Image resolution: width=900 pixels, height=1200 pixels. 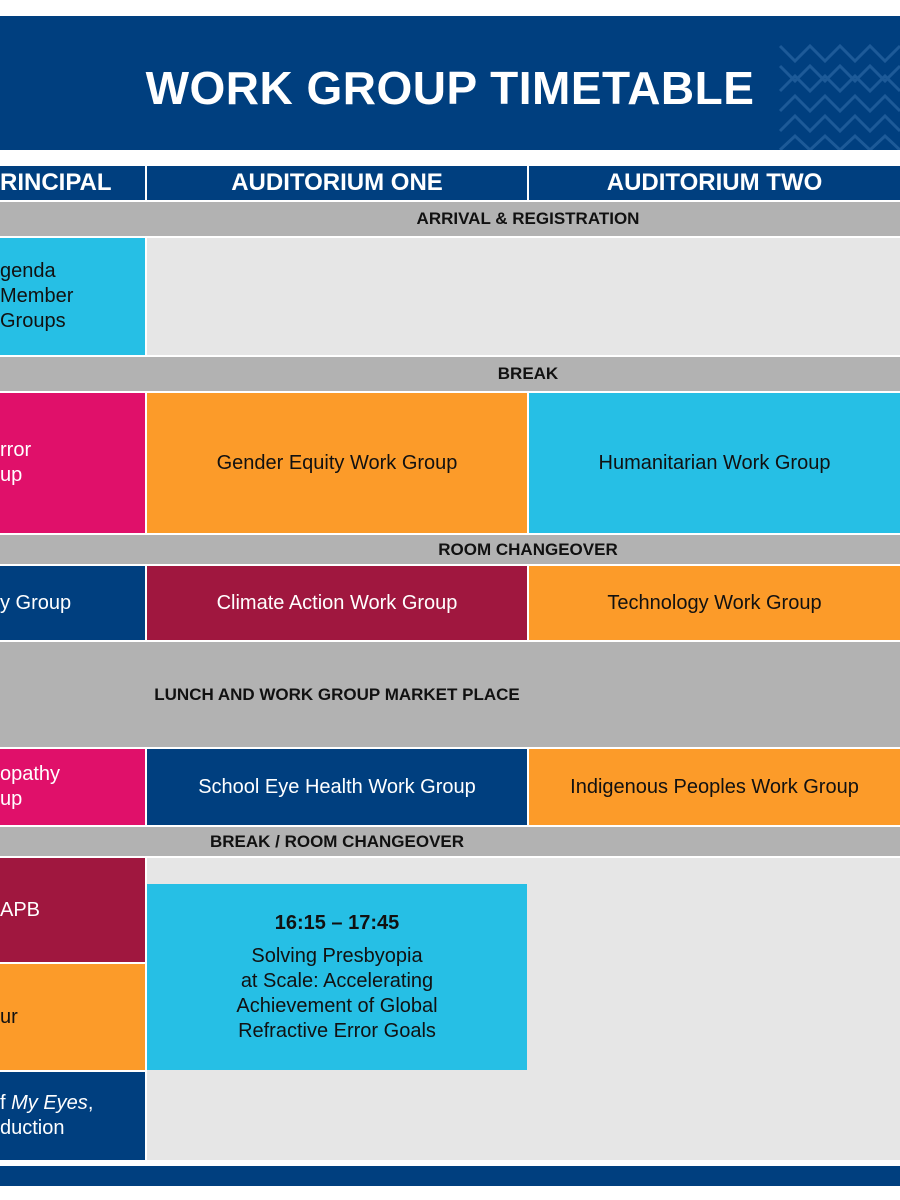 I want to click on agenda-session: genda Member Groups, so click(x=72, y=296).